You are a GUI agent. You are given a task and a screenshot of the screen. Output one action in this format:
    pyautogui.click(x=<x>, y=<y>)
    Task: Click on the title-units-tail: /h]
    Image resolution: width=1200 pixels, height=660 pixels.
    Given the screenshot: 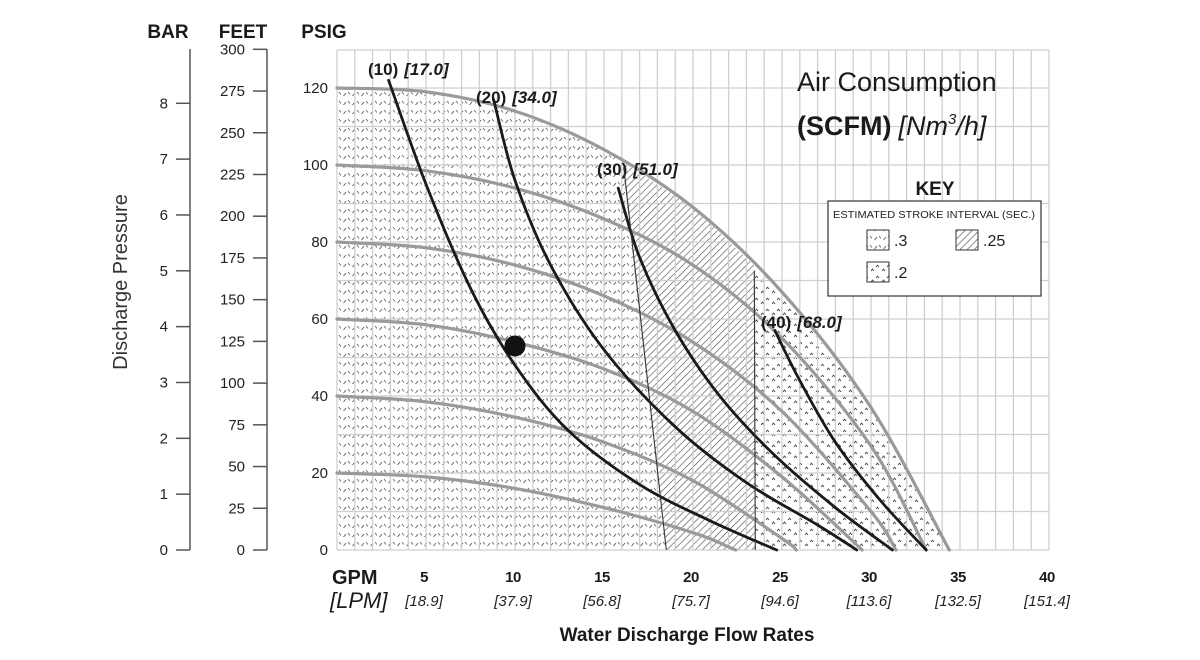 What is the action you would take?
    pyautogui.click(x=971, y=126)
    